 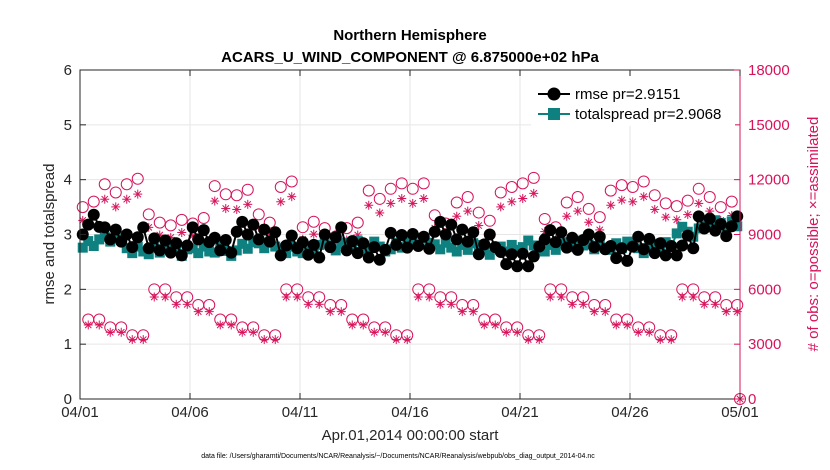 I want to click on x-tick-label: 04/01, so click(x=80, y=412).